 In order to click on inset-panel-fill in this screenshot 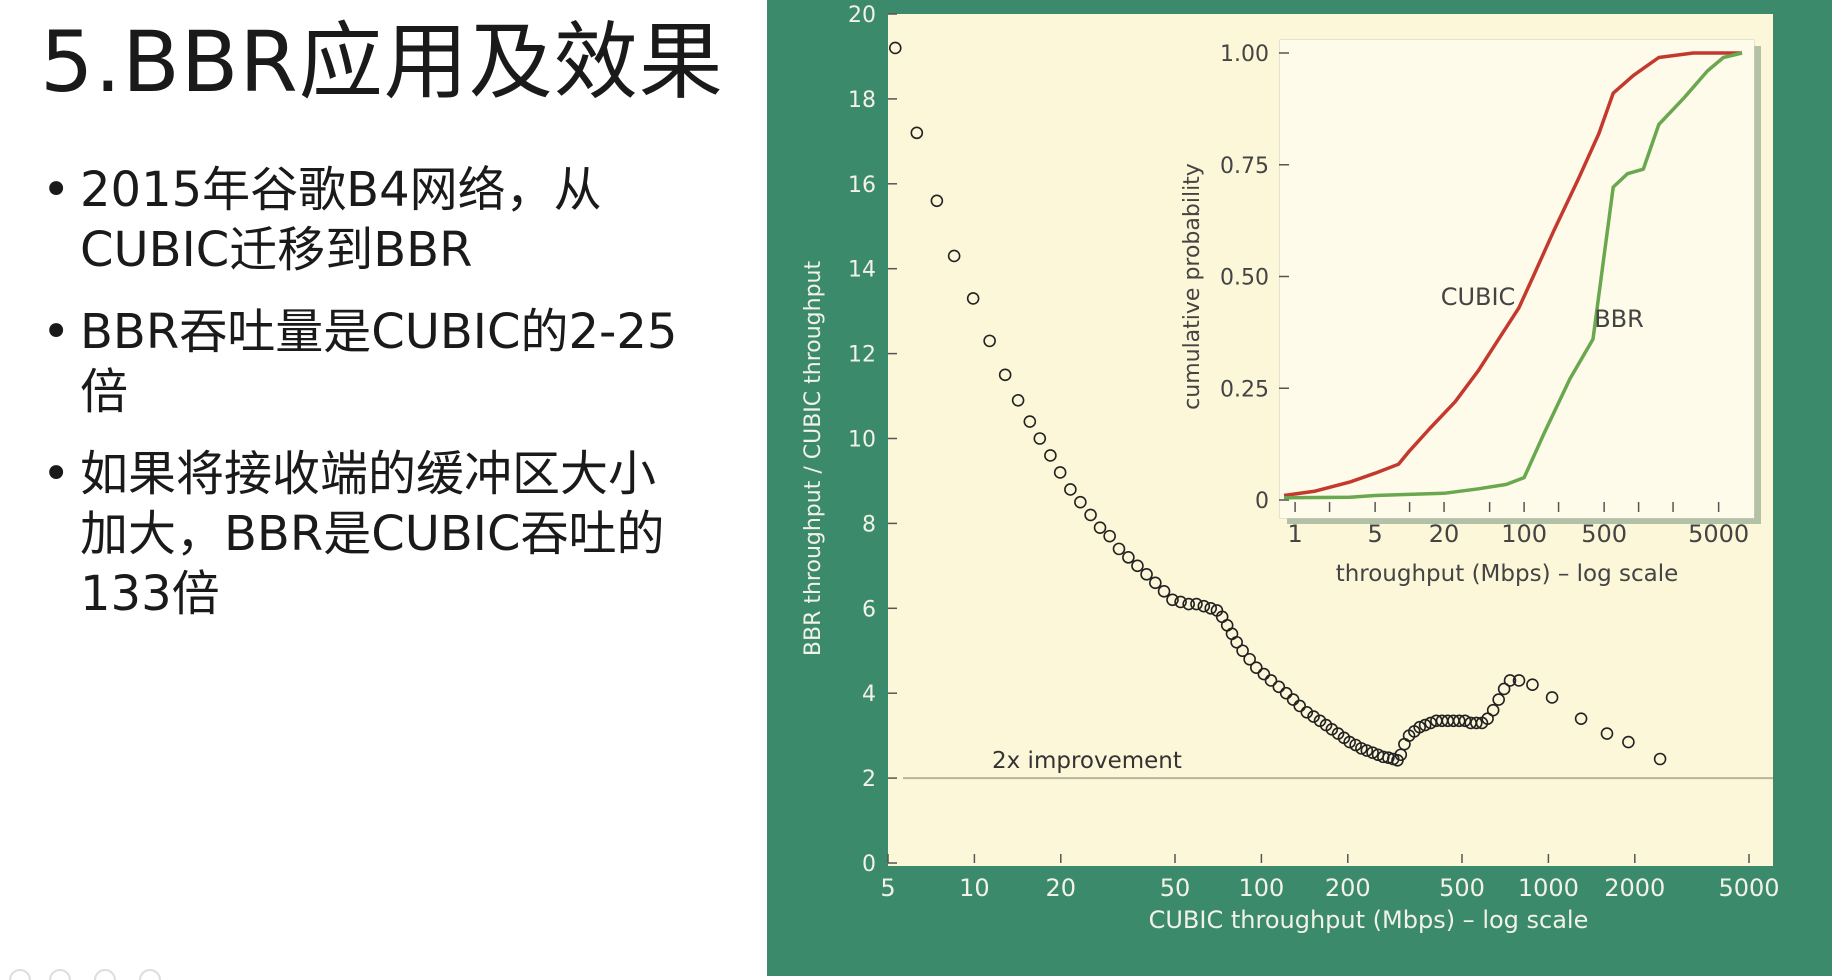, I will do `click(1517, 279)`.